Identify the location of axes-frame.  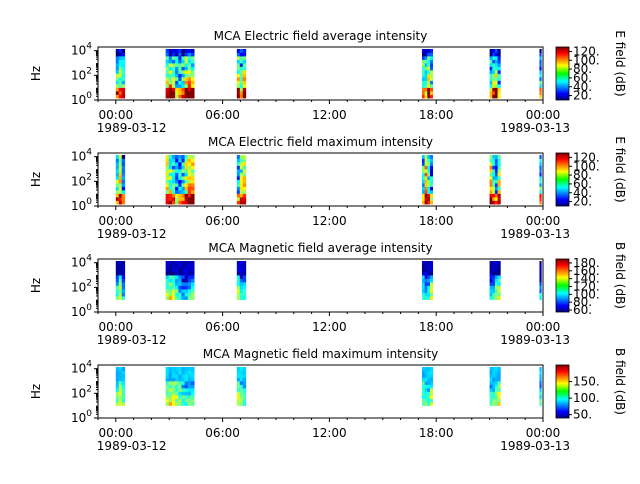
(320, 179).